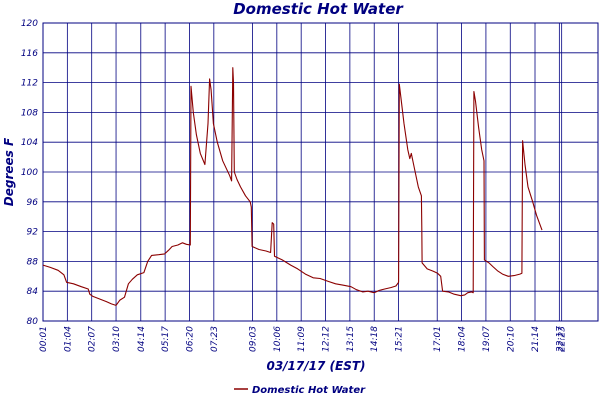 This screenshot has width=600, height=400. I want to click on x-tick-label: 17:01, so click(438, 339).